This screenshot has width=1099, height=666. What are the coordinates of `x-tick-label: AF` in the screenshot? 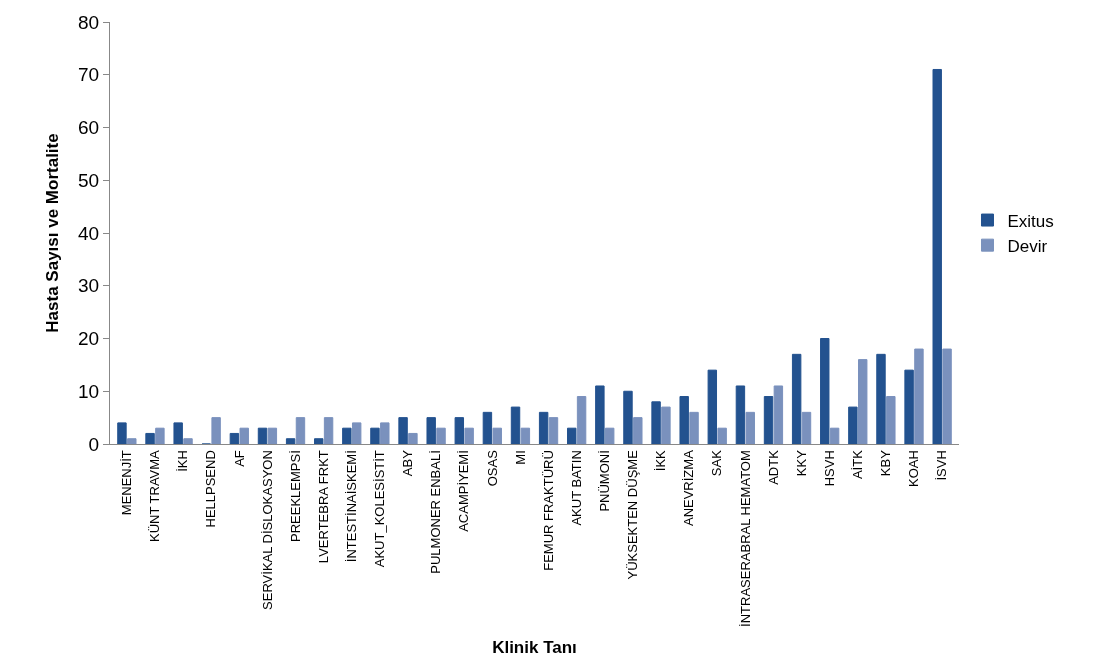 It's located at (239, 458).